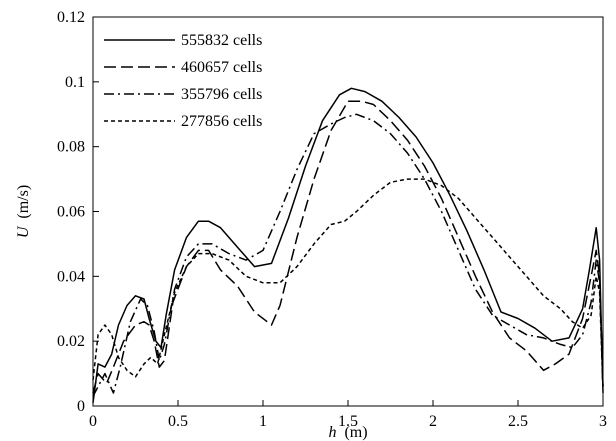 The image size is (616, 441). I want to click on y-tick-label: 0.02, so click(71, 341).